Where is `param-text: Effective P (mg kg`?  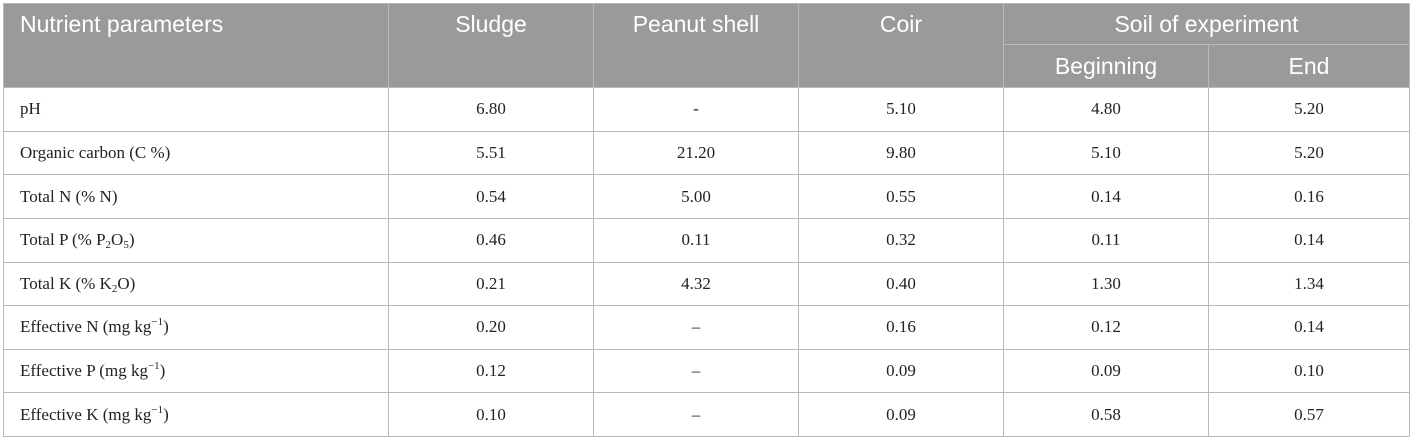
param-text: Effective P (mg kg is located at coordinates (84, 371).